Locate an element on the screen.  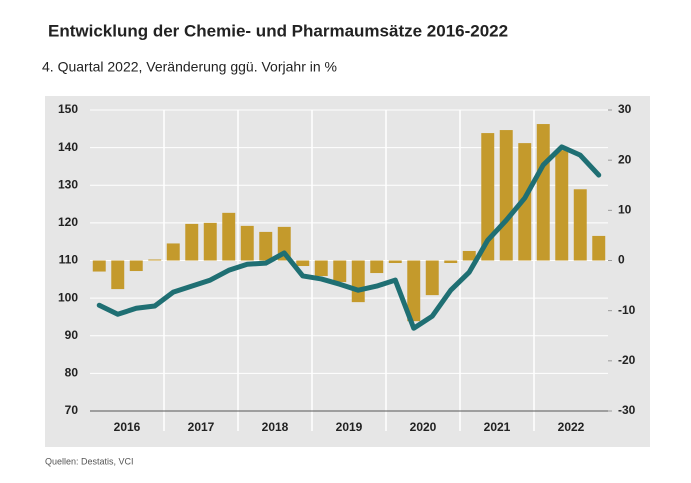
y-tick-label: 110 is located at coordinates (69, 260).